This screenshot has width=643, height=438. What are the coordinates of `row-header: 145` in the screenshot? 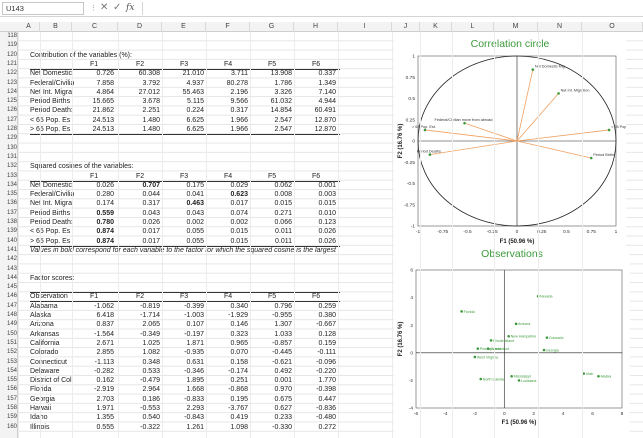 It's located at (11, 287).